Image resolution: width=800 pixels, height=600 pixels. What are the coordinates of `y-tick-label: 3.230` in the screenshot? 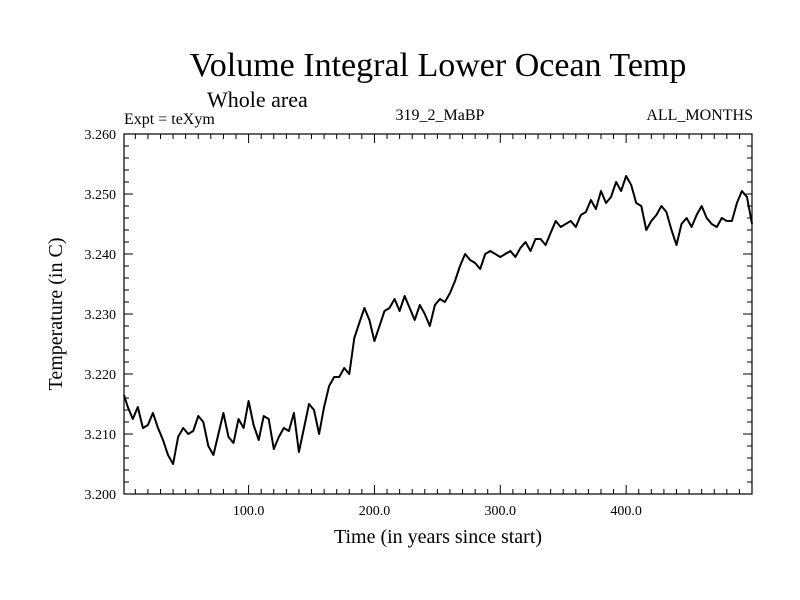 It's located at (101, 315).